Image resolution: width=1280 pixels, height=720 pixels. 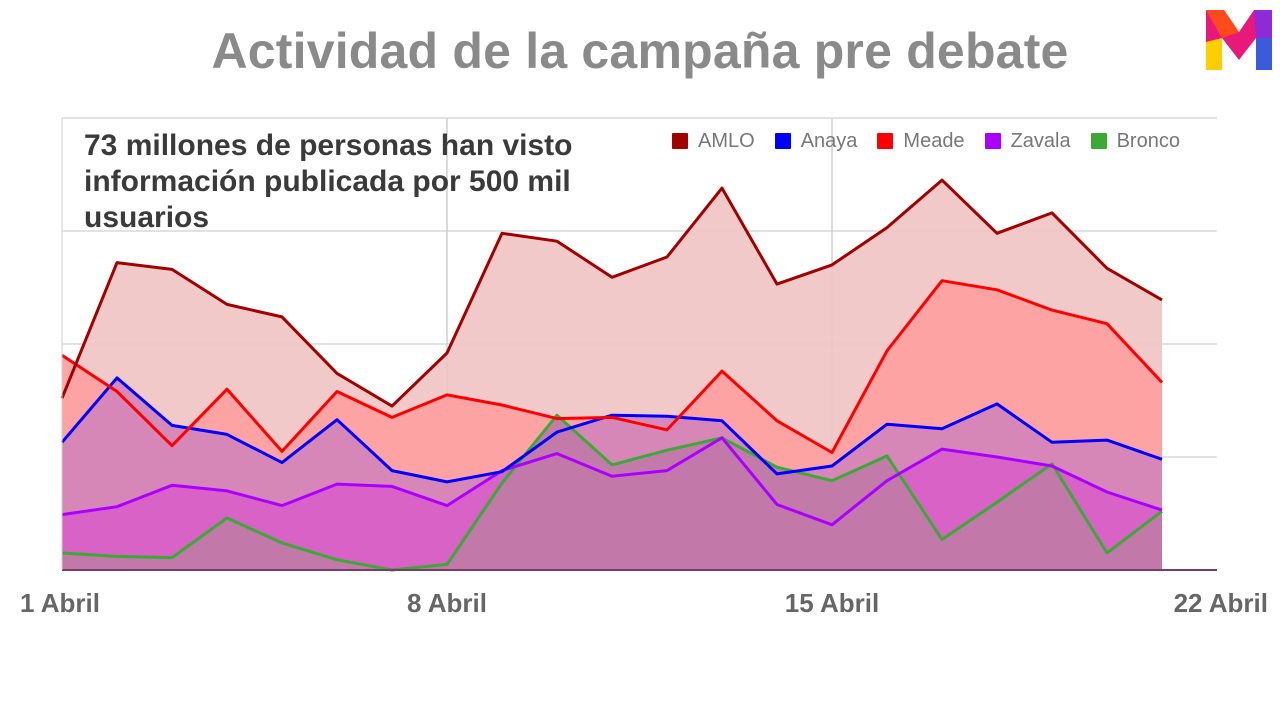 I want to click on legend-item-amlo: AMLO, so click(x=713, y=141).